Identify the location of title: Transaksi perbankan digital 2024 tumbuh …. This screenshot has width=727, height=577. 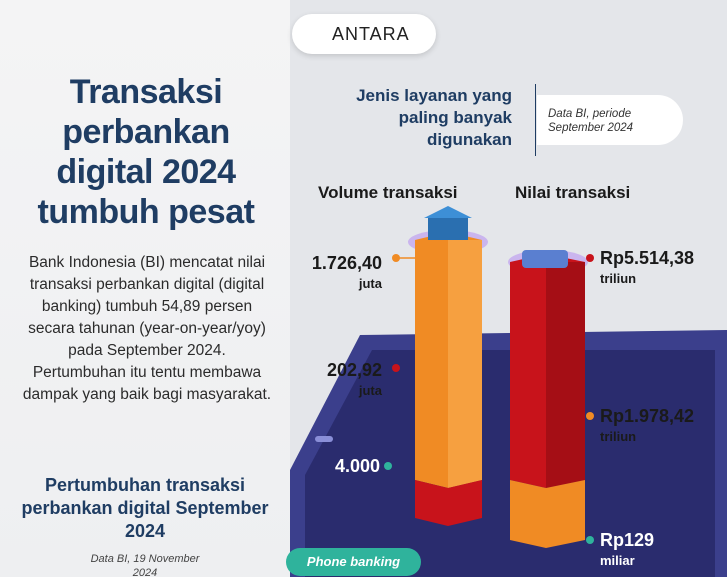
(146, 152).